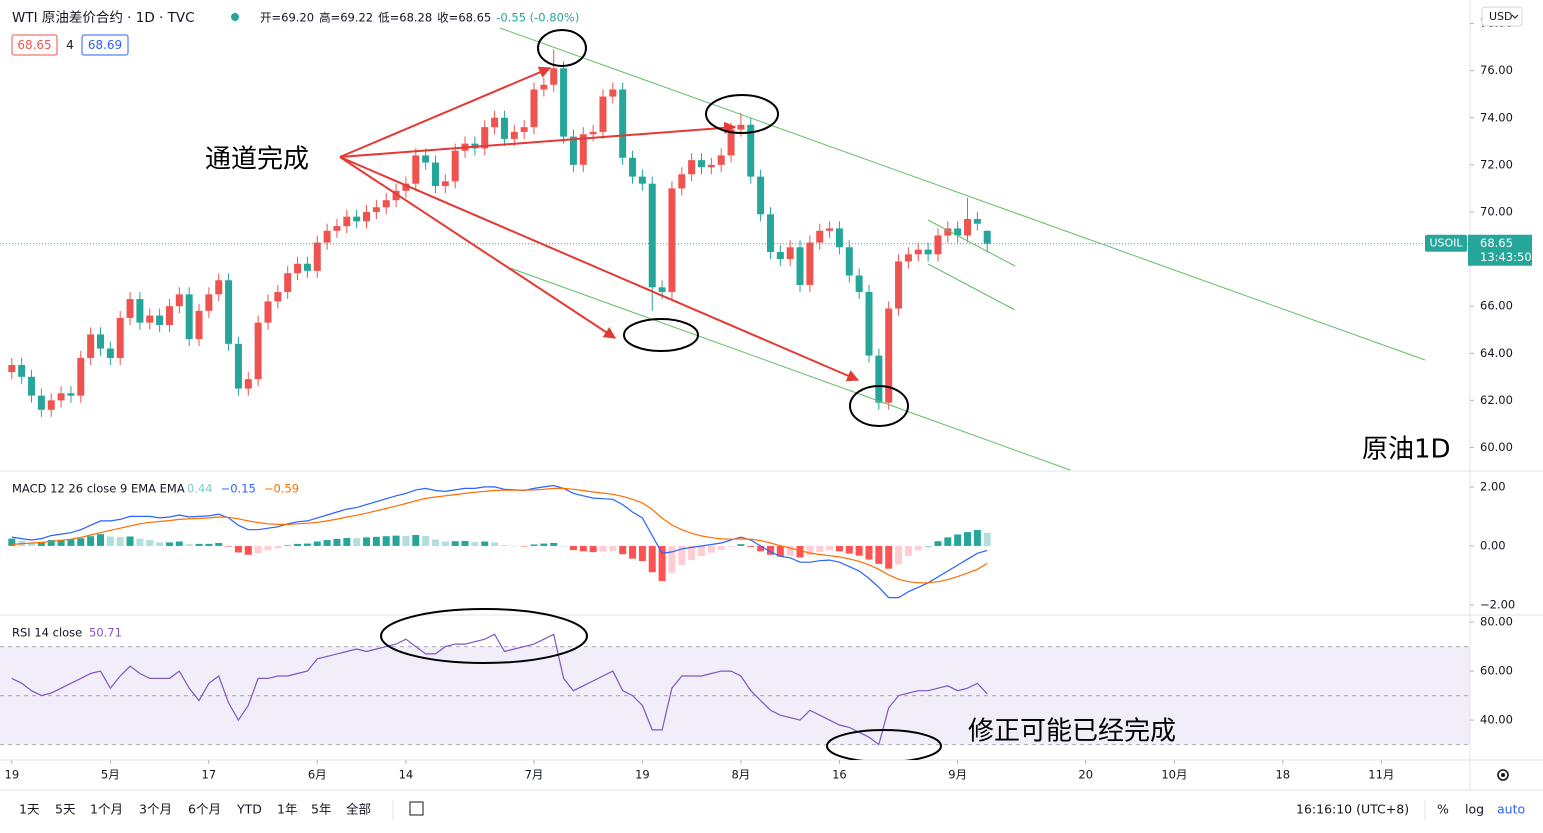  Describe the element at coordinates (1496, 243) in the screenshot. I see `price-label: 68.65` at that location.